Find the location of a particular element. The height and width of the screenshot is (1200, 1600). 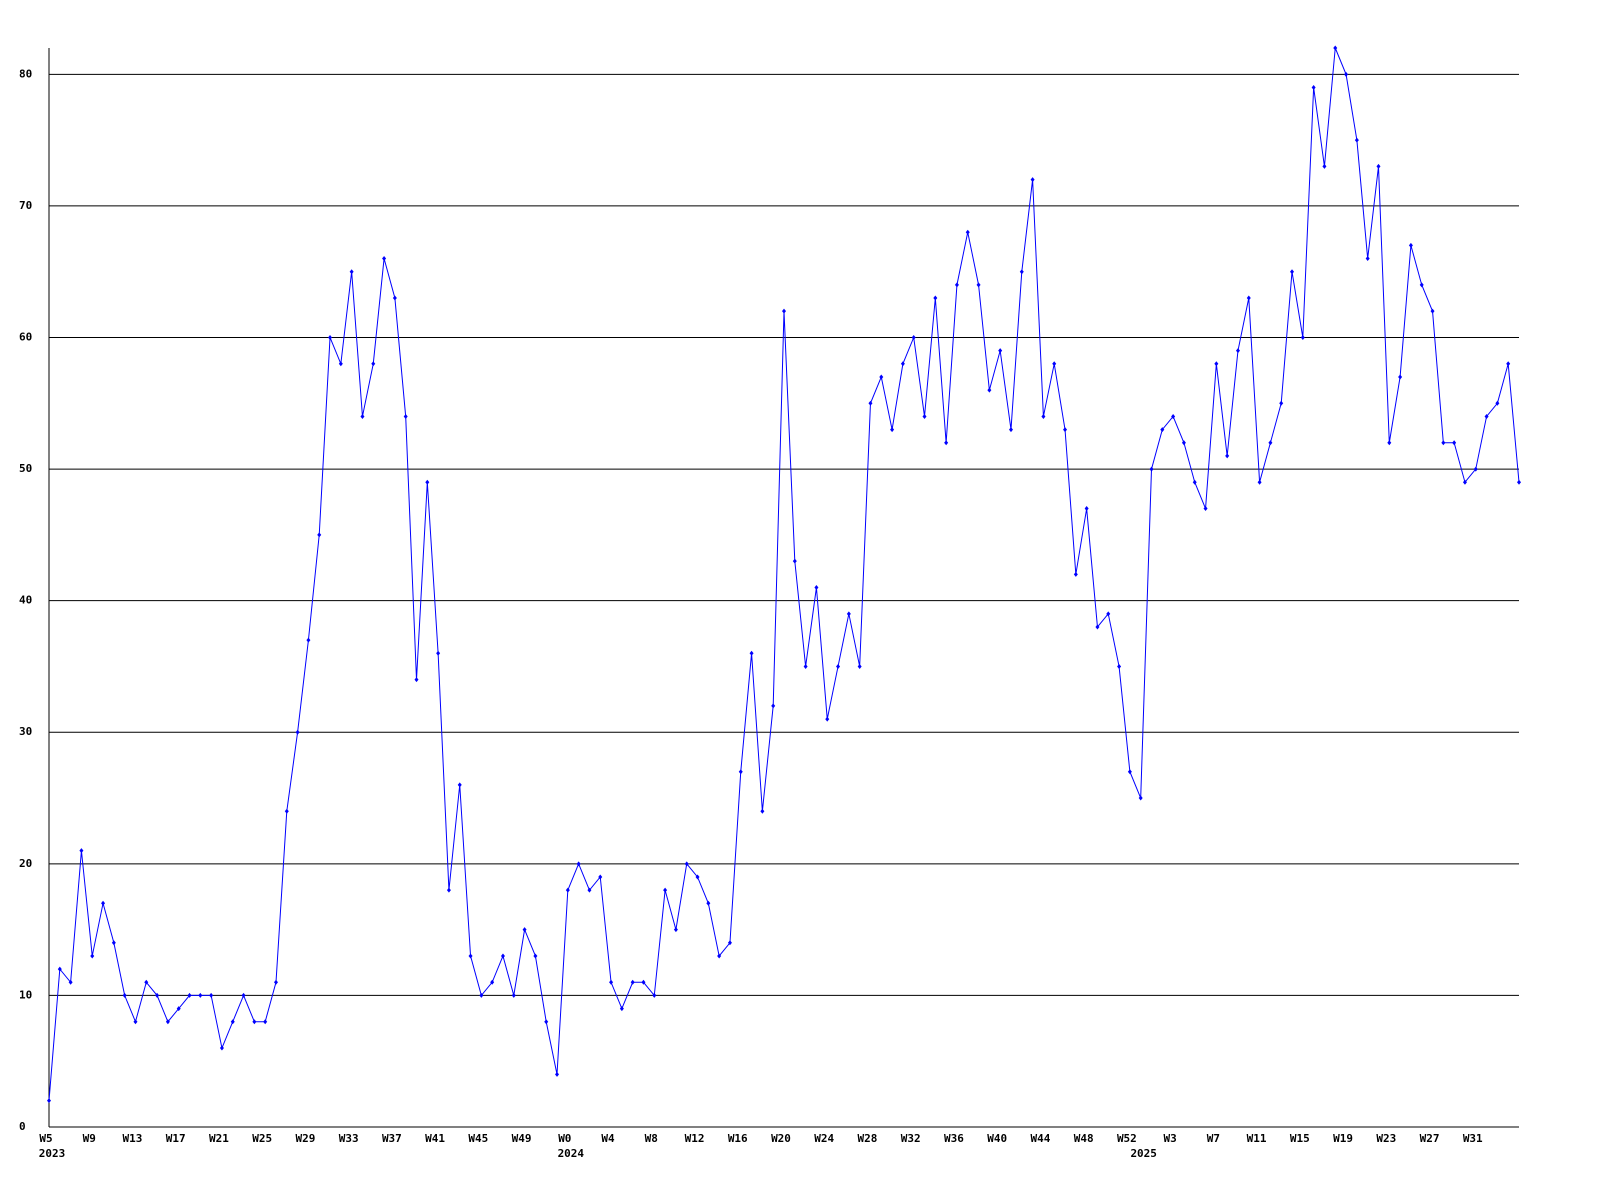

x-tick-label: W27 is located at coordinates (1430, 1138).